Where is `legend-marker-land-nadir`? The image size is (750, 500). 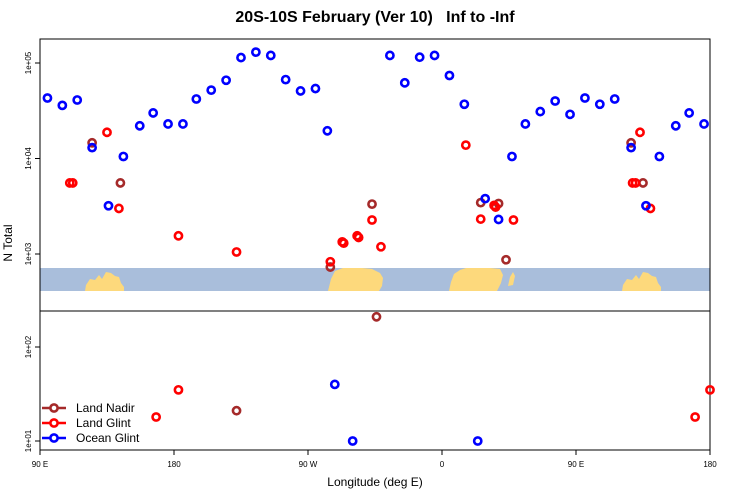
legend-marker-land-nadir is located at coordinates (54, 408).